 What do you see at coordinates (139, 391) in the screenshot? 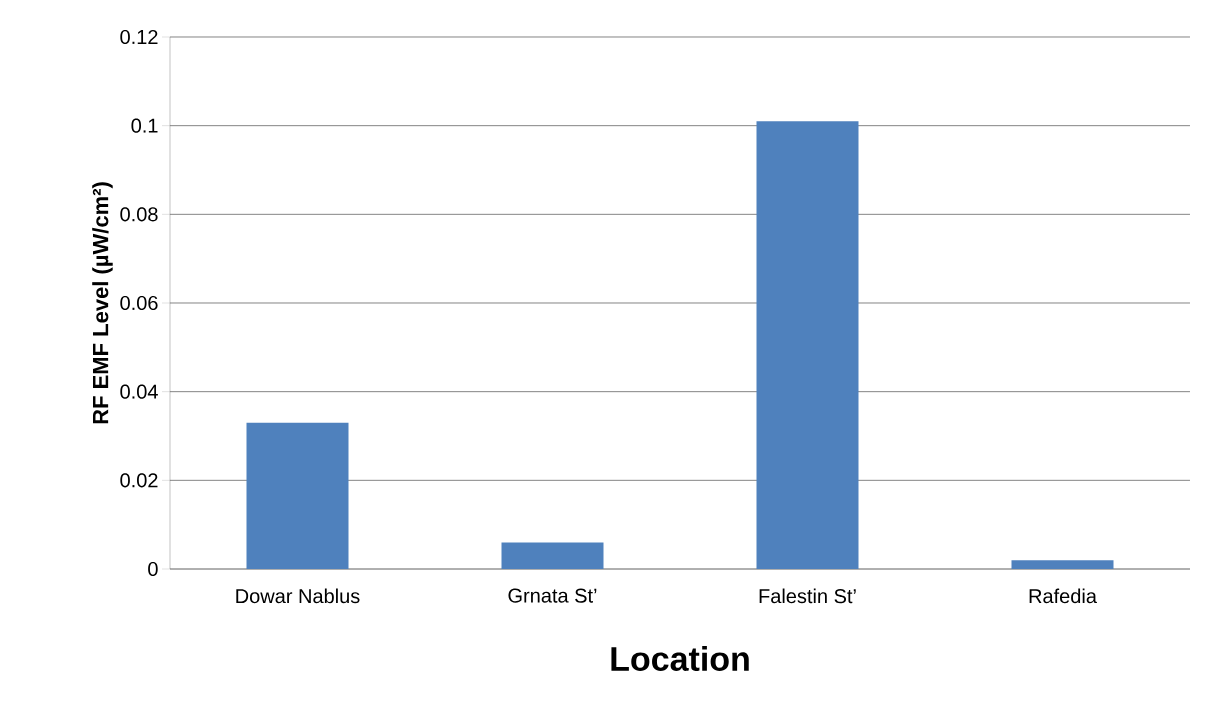
I see `y-tick-label: 0.04` at bounding box center [139, 391].